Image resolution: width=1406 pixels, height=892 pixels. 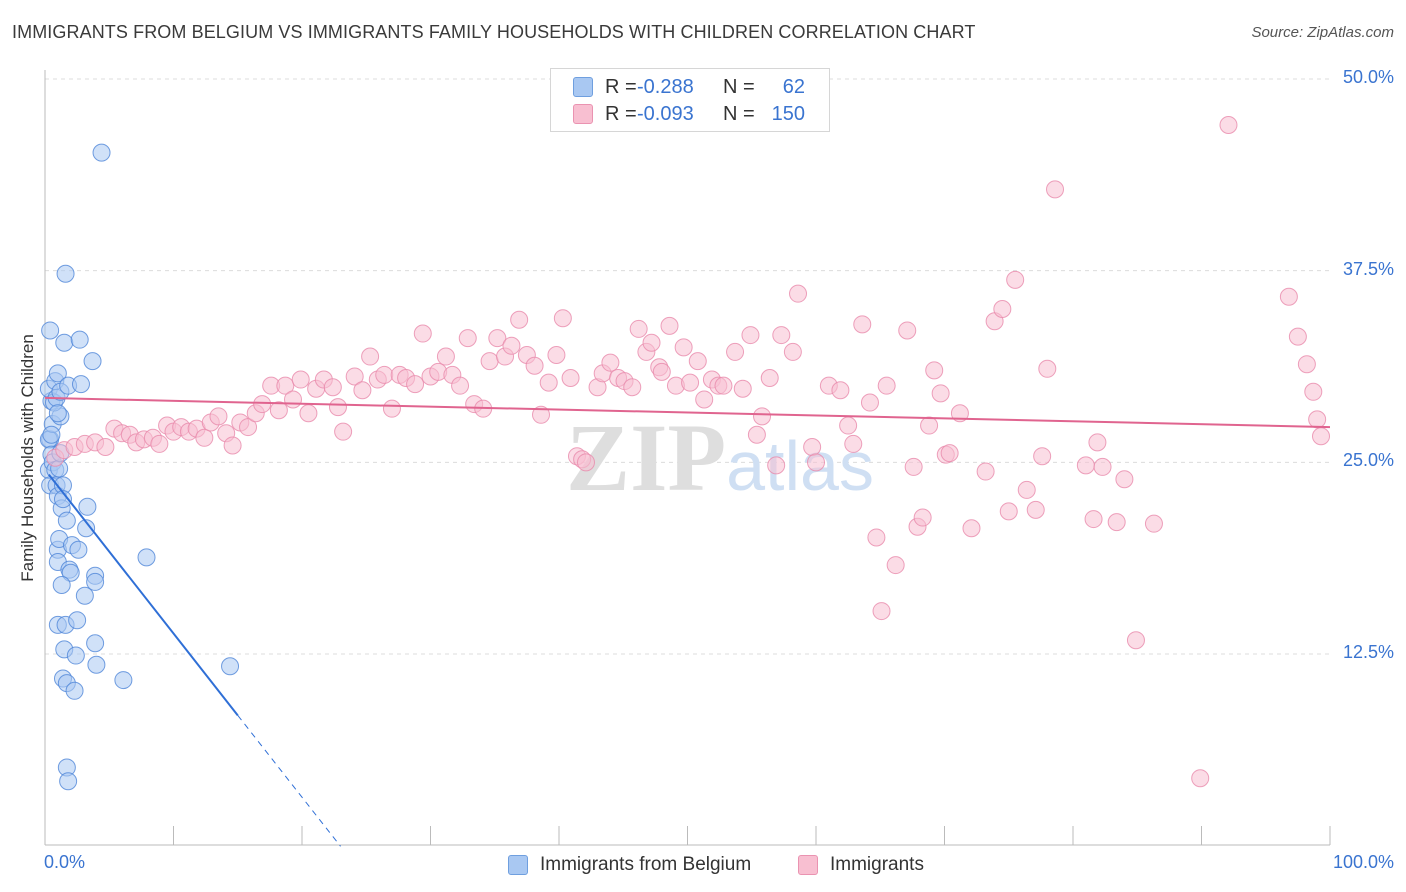 What do you see at coordinates (720, 457) in the screenshot?
I see `watermark: ZIPatlas` at bounding box center [720, 457].